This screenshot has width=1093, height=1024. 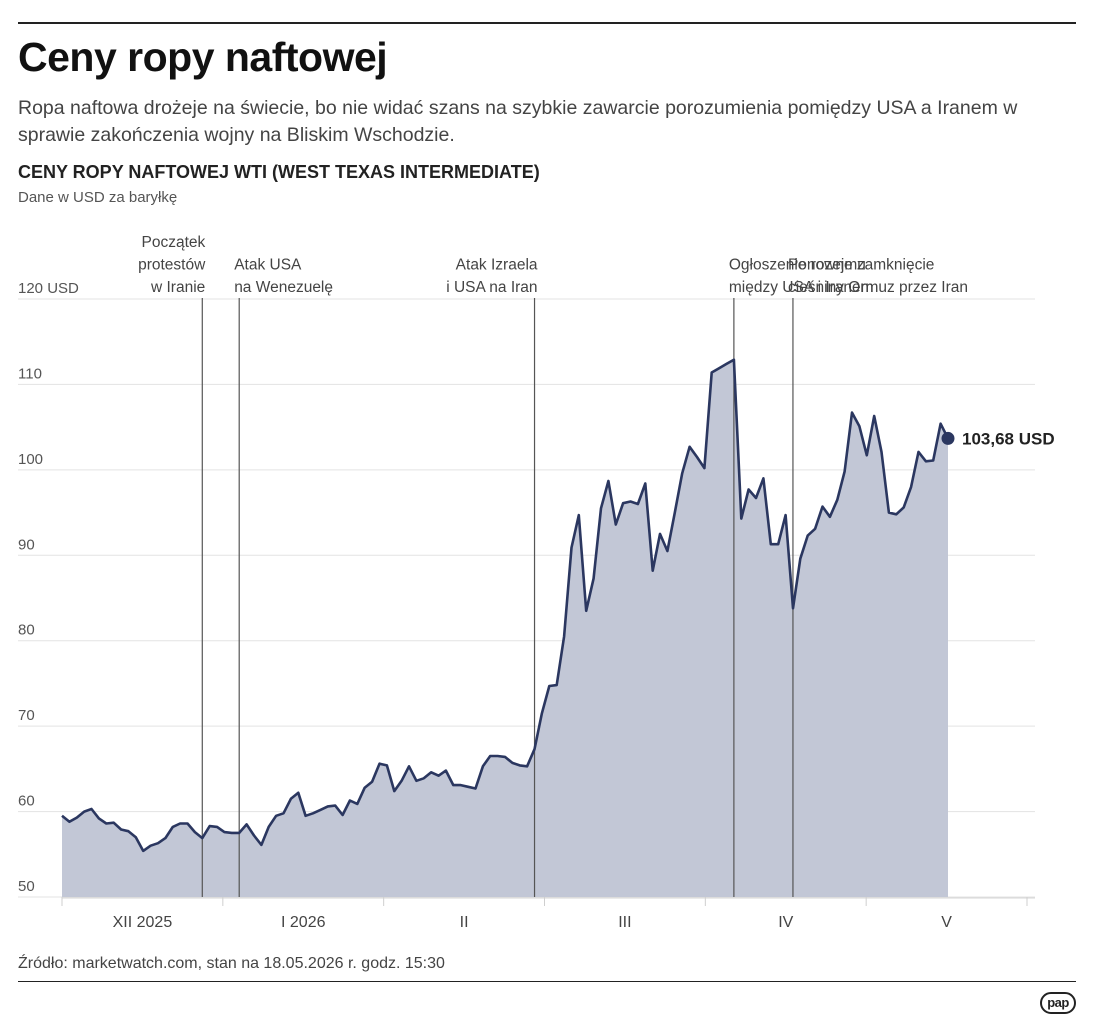 I want to click on event-label-2-1: Atak USA, so click(x=268, y=265).